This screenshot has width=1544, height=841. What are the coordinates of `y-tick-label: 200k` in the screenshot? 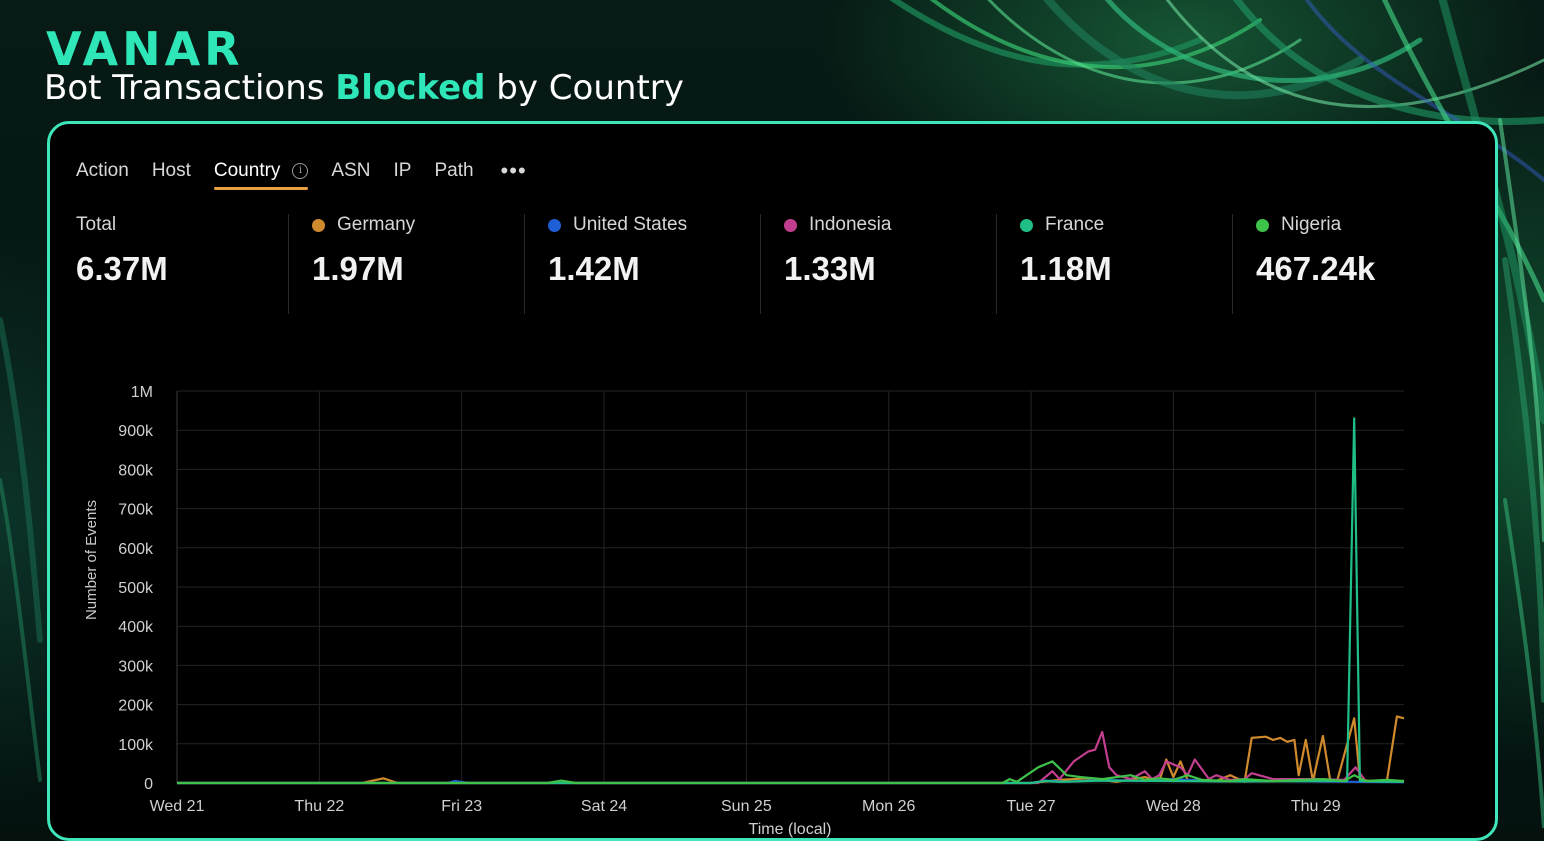 It's located at (136, 706).